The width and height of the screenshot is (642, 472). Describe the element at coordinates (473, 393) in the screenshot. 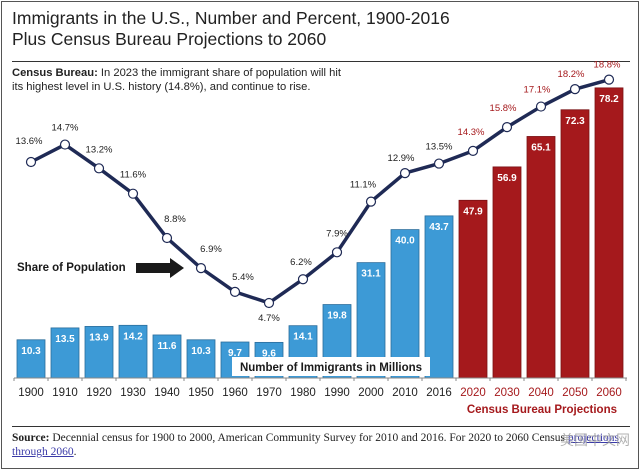

I see `x-tick-label-2020: 2020` at that location.